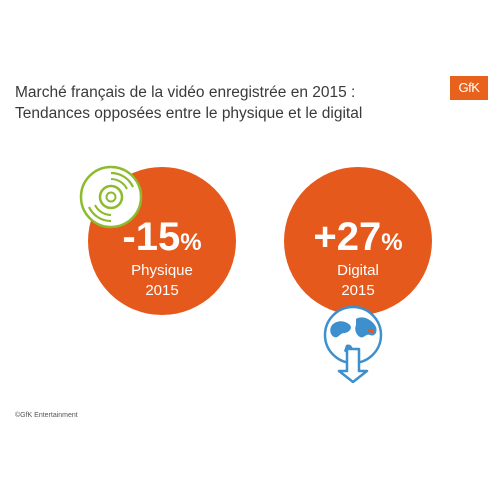 Image resolution: width=500 pixels, height=500 pixels. Describe the element at coordinates (162, 290) in the screenshot. I see `stat-year-physique: 2015` at that location.